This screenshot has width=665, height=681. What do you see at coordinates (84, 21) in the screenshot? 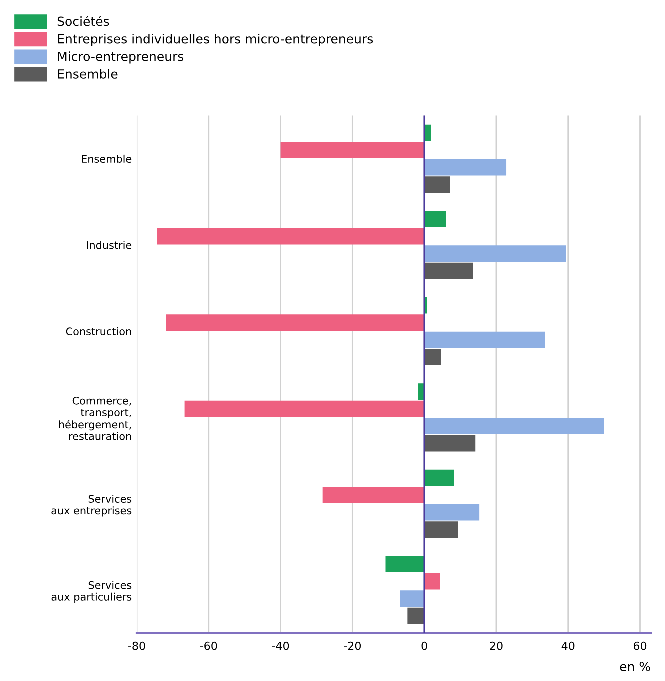
I see `legend-label: Sociétés` at bounding box center [84, 21].